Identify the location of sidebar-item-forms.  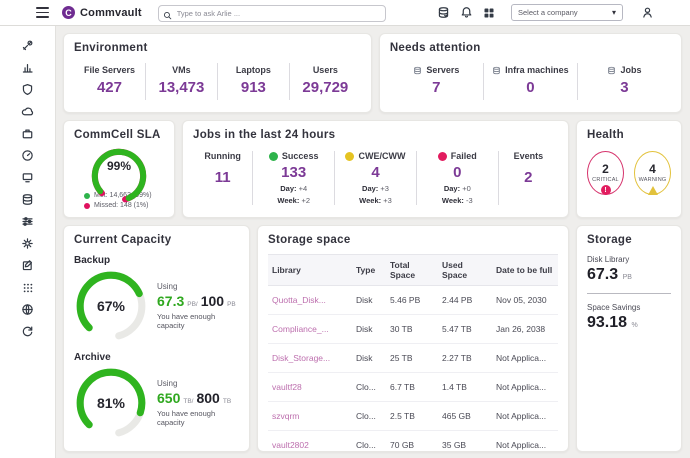
(28, 265).